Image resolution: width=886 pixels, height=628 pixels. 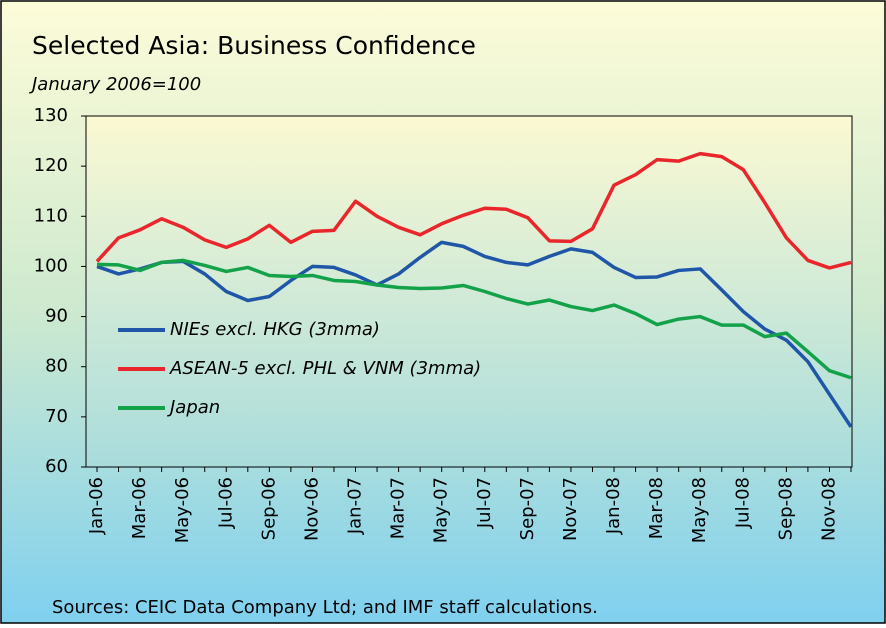 I want to click on y-tick-label: 90, so click(x=56, y=316).